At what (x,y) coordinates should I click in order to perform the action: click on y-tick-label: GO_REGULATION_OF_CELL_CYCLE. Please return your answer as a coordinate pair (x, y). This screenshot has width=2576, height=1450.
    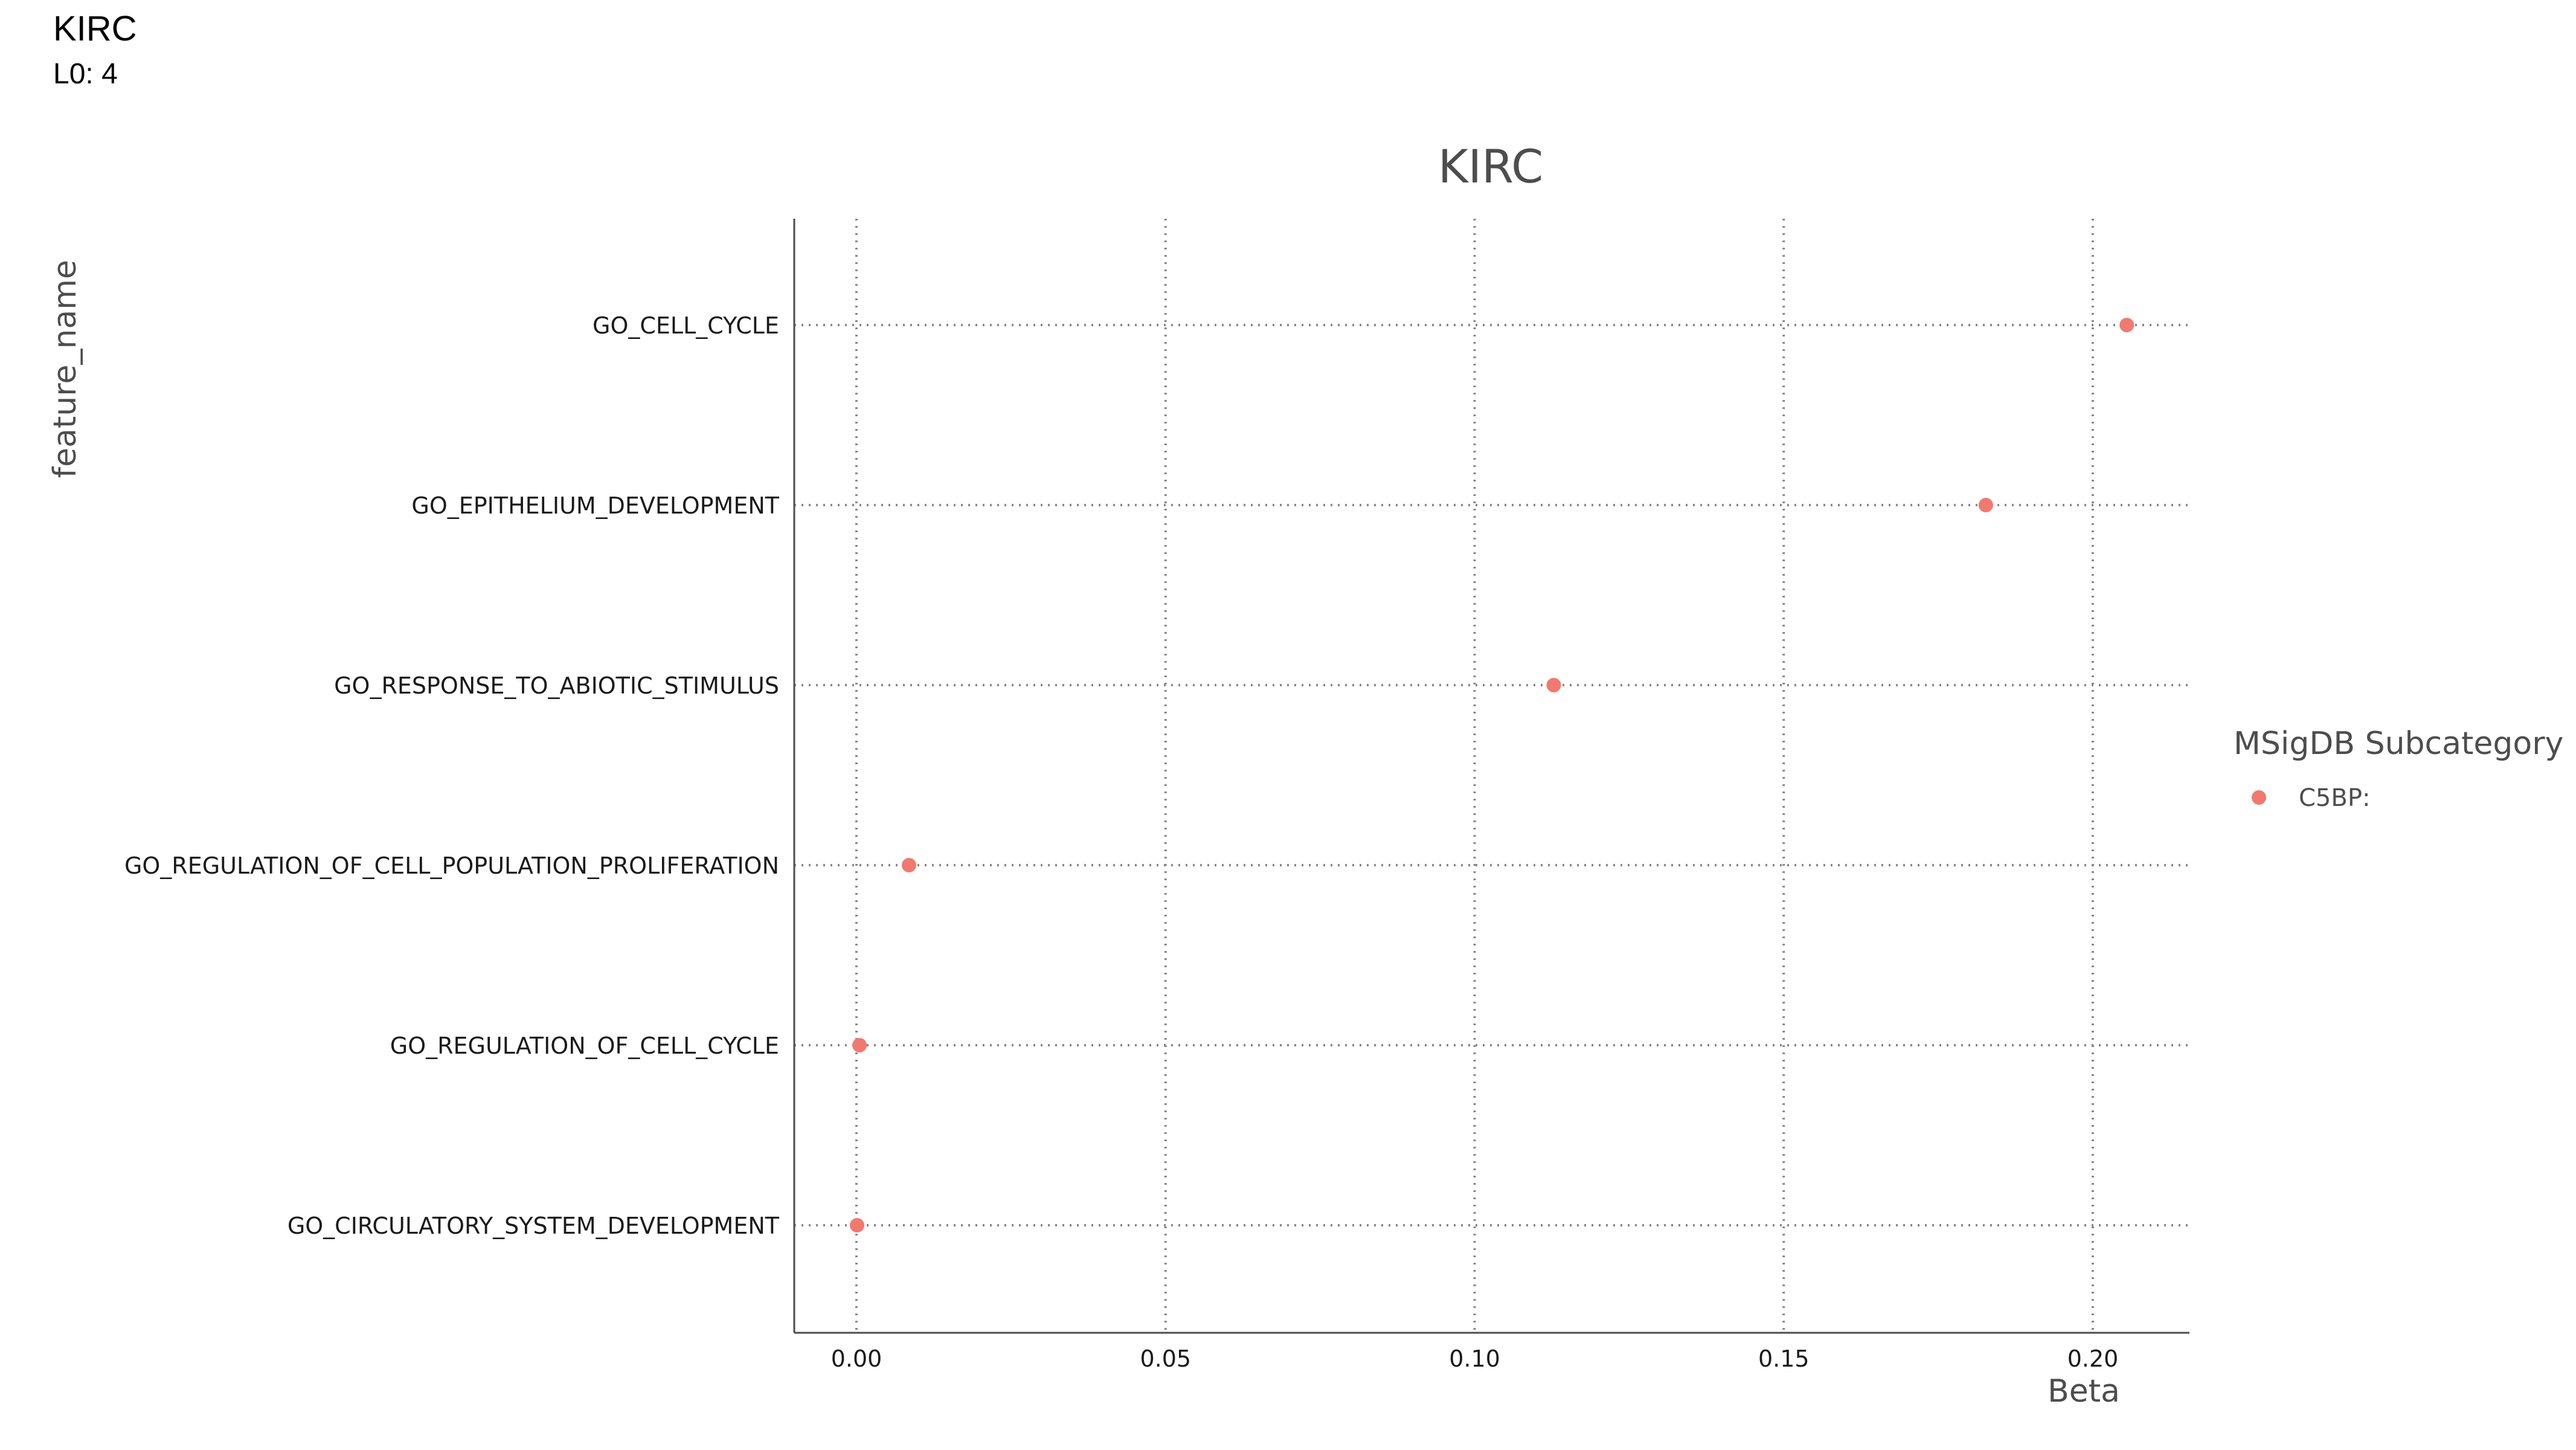
    Looking at the image, I should click on (584, 1046).